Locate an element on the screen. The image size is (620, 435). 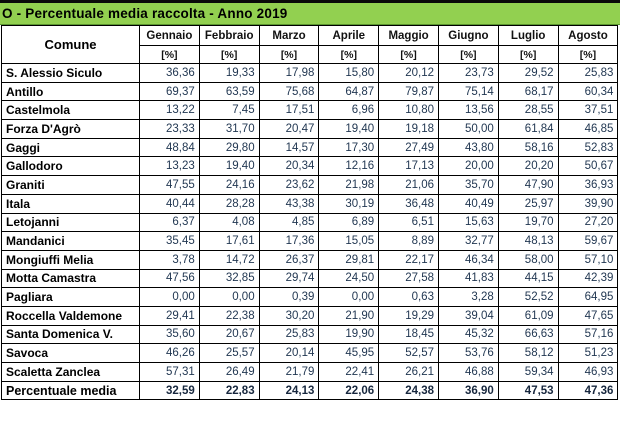
value-cell: 46,85 is located at coordinates (588, 129).